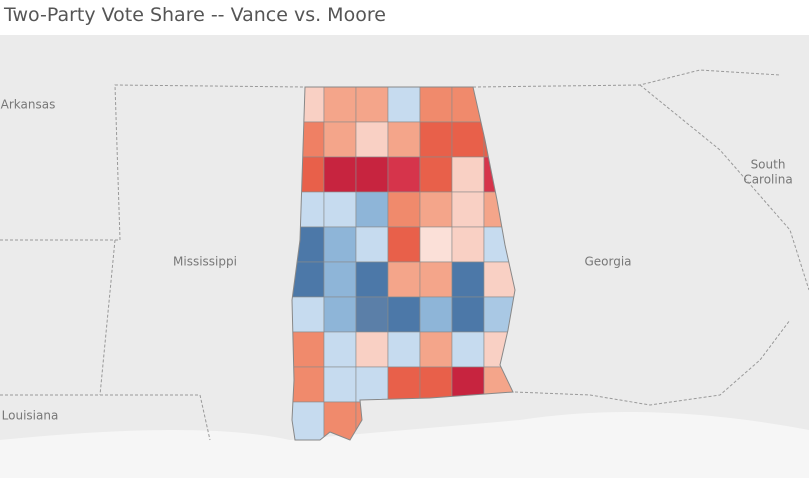  What do you see at coordinates (767, 180) in the screenshot?
I see `region-label: Carolina` at bounding box center [767, 180].